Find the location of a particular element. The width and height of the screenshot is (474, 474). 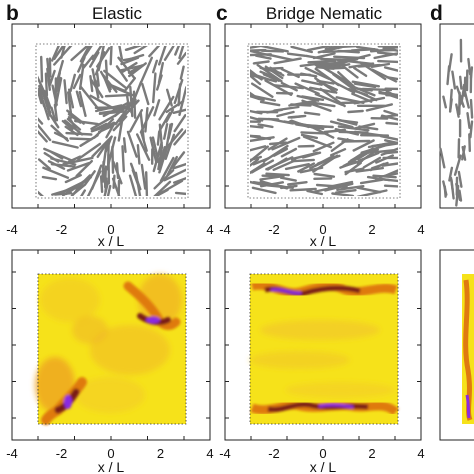

x-bottom-c-tick-label: 4 is located at coordinates (420, 453).